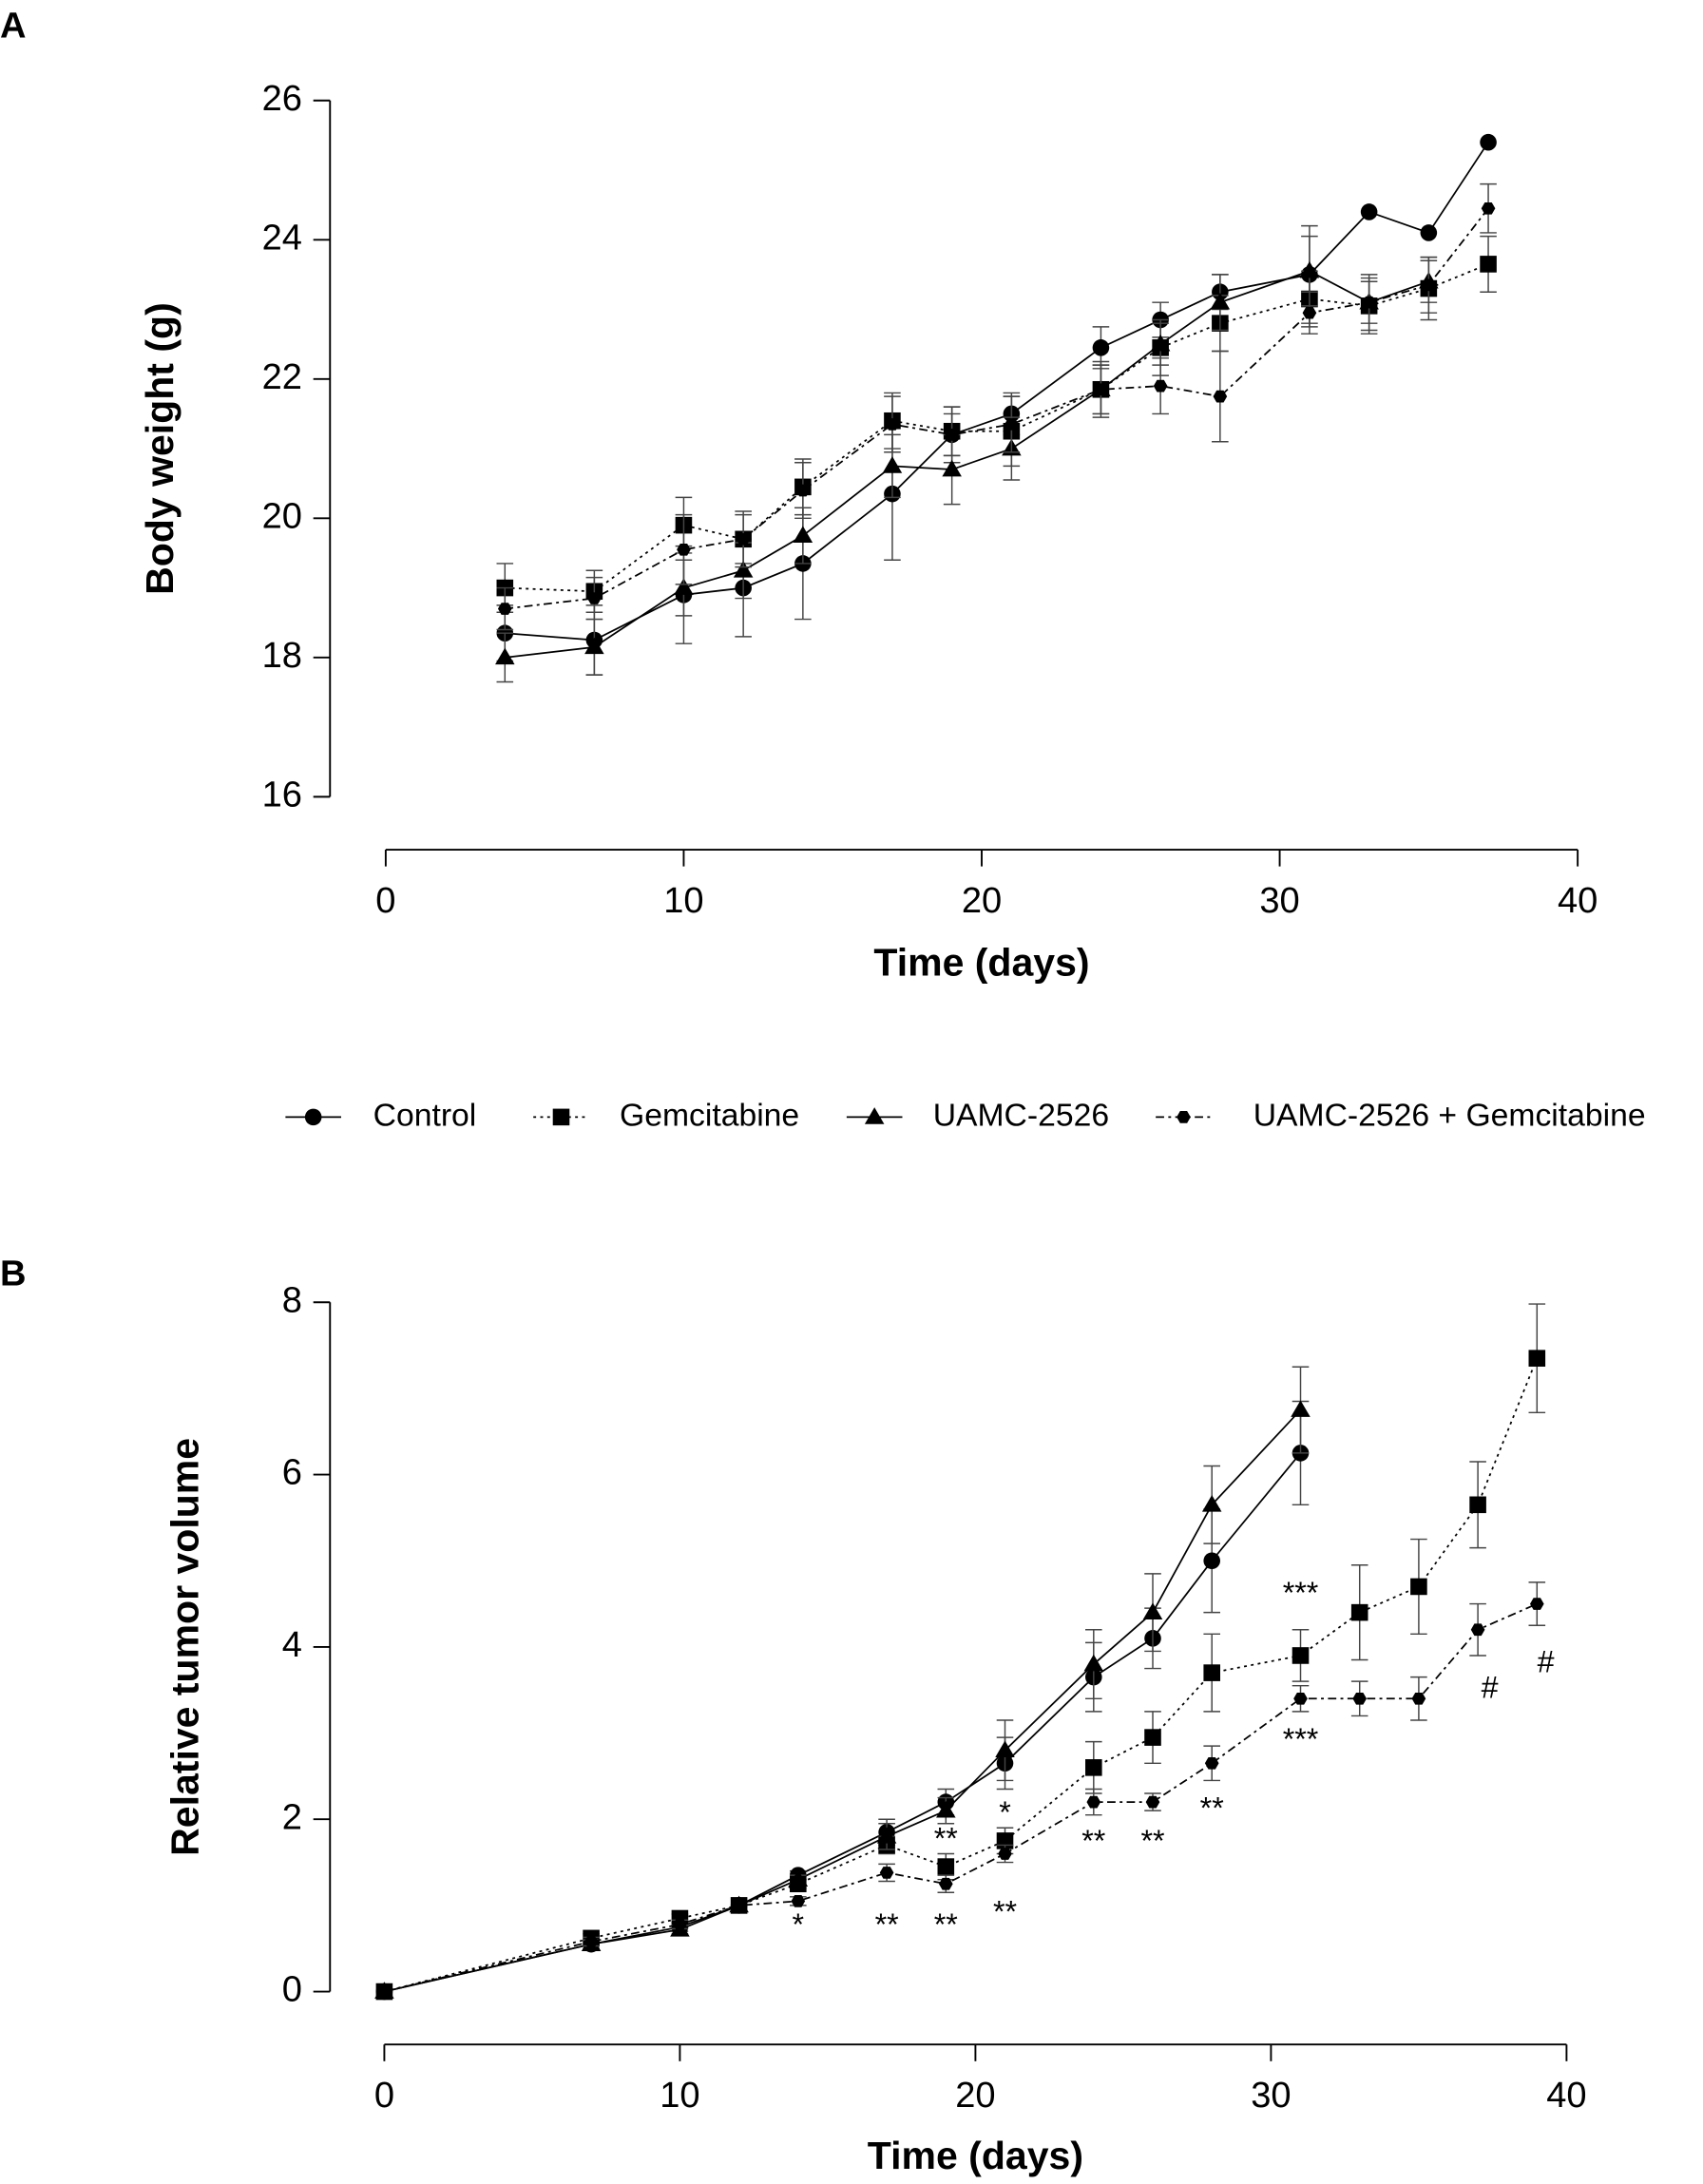 The height and width of the screenshot is (2184, 1703). What do you see at coordinates (1021, 1115) in the screenshot?
I see `legend-label: UAMC-2526` at bounding box center [1021, 1115].